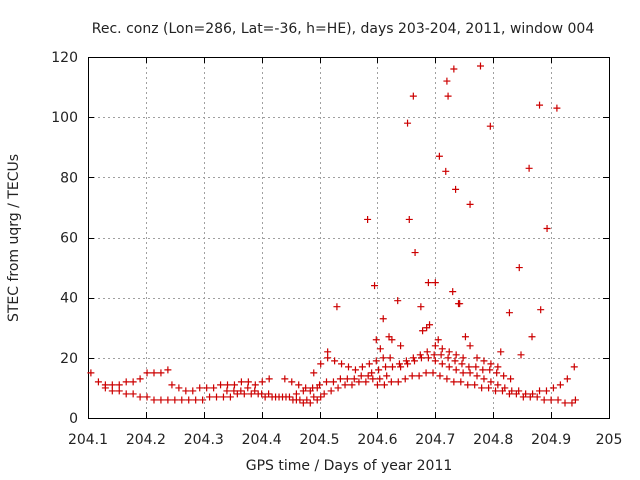  Describe the element at coordinates (349, 466) in the screenshot. I see `x-axis-label: GPS time / Days of year 2011` at that location.